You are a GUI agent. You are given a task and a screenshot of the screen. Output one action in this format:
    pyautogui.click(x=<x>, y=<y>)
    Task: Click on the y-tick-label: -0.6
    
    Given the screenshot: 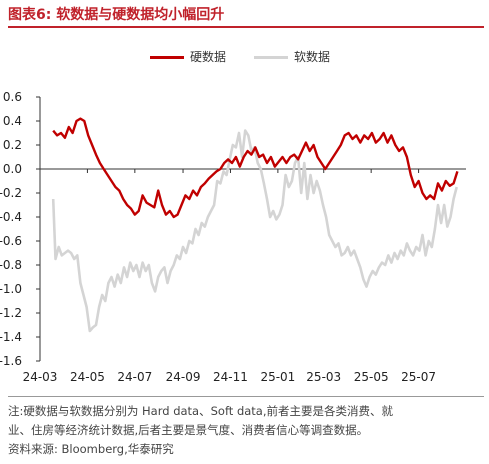 What is the action you would take?
    pyautogui.click(x=11, y=241)
    